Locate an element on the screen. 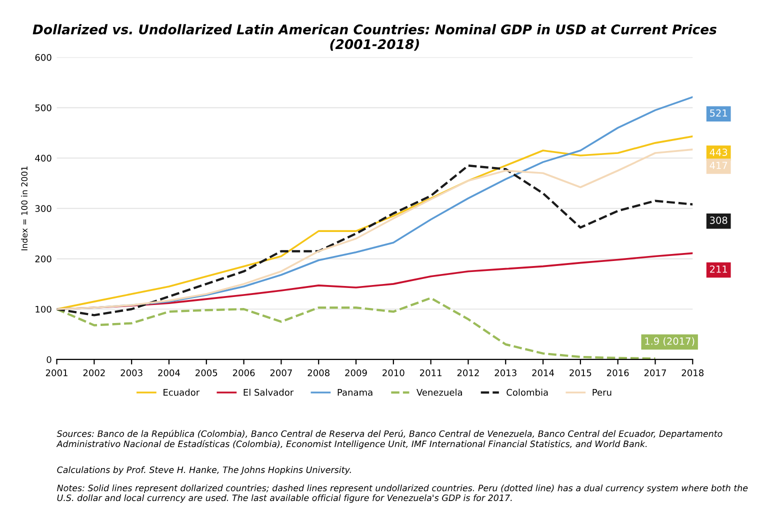 The width and height of the screenshot is (757, 521). data-label: 1.9 (2017) is located at coordinates (669, 341).